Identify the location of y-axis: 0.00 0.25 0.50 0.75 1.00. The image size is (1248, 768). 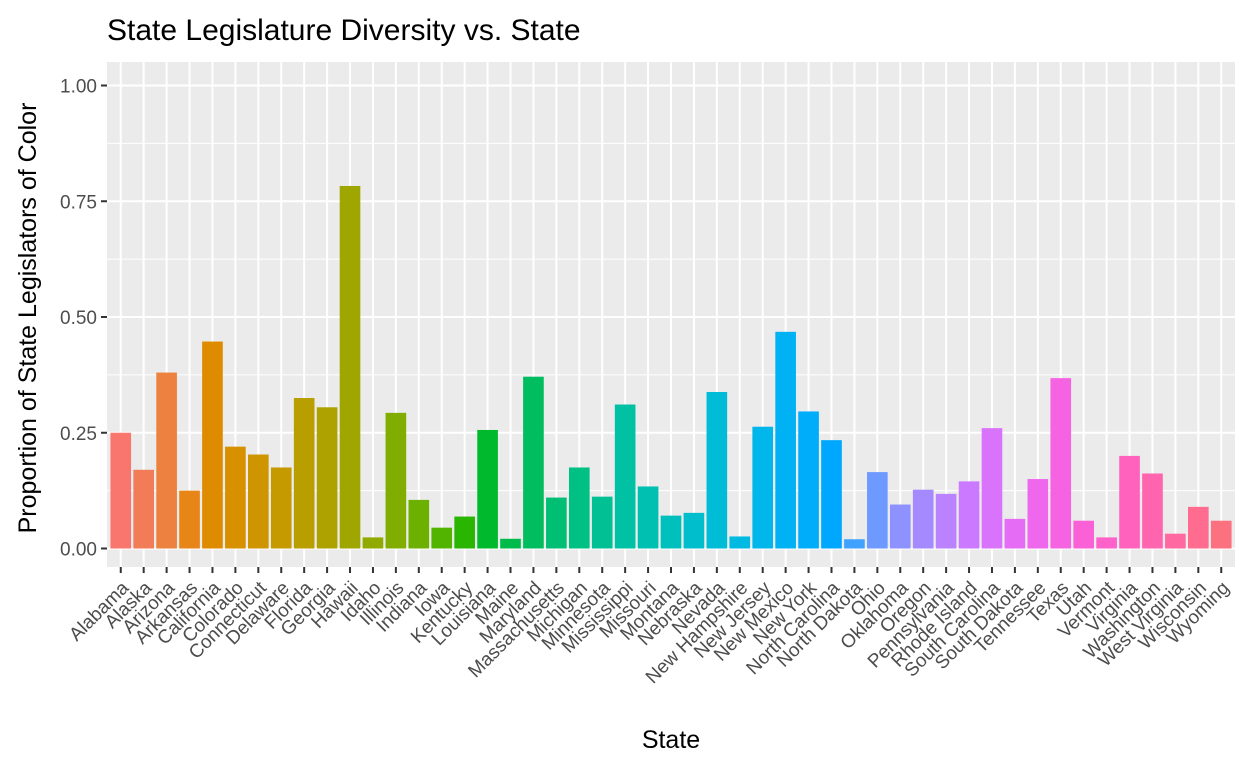
(83, 319).